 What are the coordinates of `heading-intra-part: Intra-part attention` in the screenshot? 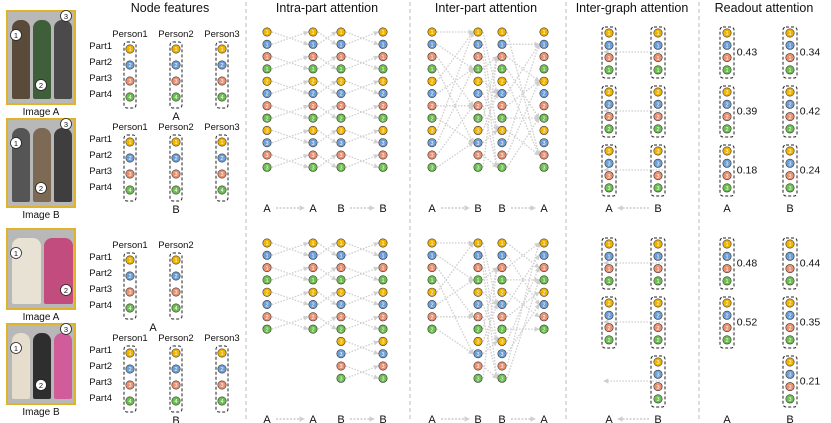 It's located at (327, 8).